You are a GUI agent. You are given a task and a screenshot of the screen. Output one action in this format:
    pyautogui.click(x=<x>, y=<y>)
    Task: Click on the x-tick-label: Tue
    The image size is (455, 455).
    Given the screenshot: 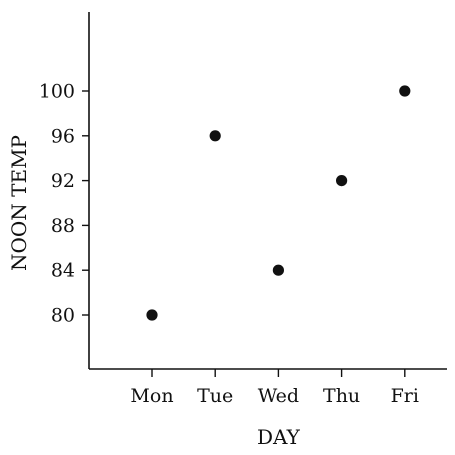 What is the action you would take?
    pyautogui.click(x=215, y=396)
    